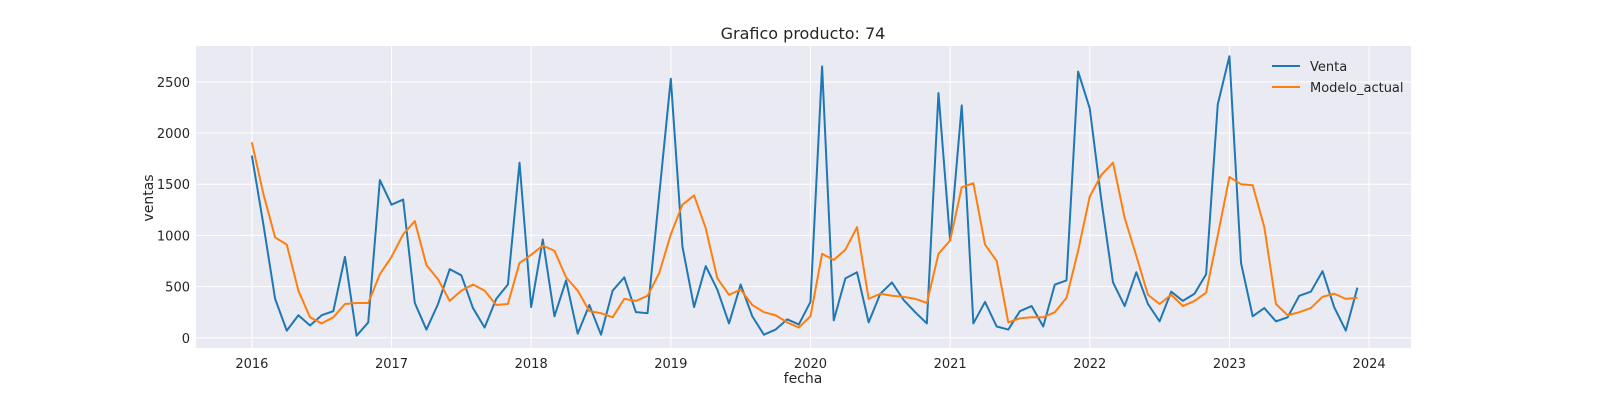  What do you see at coordinates (149, 197) in the screenshot?
I see `y-axis-label: ventas` at bounding box center [149, 197].